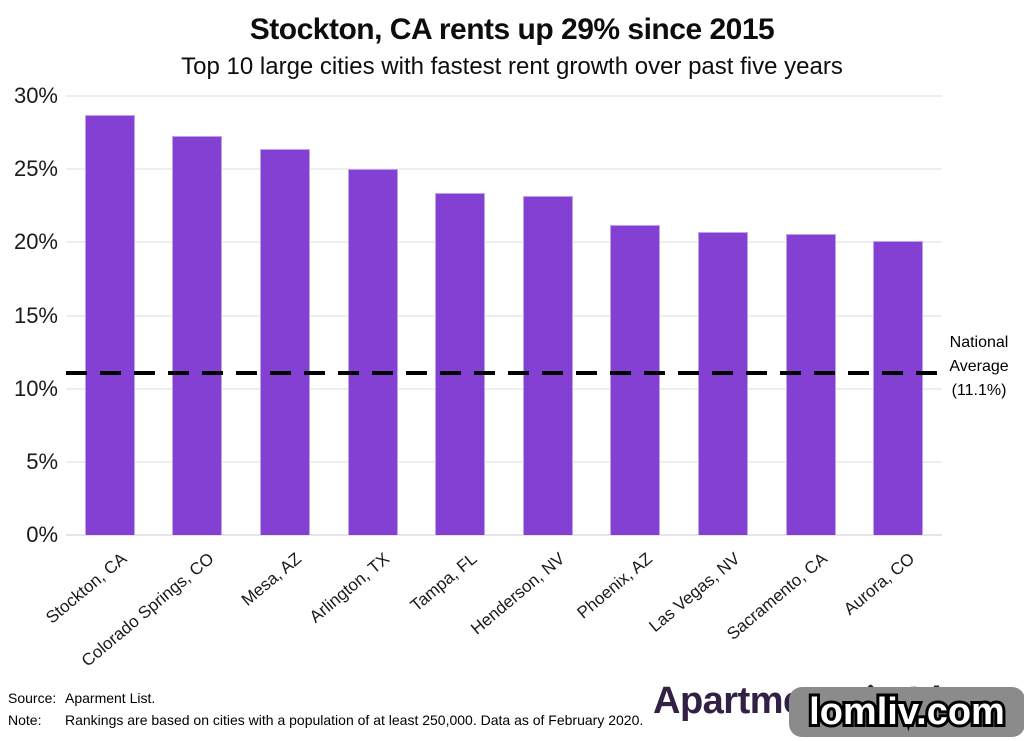 This screenshot has width=1024, height=741. Describe the element at coordinates (512, 29) in the screenshot. I see `chart-title: Stockton, CA rents up 29% since 2015` at that location.